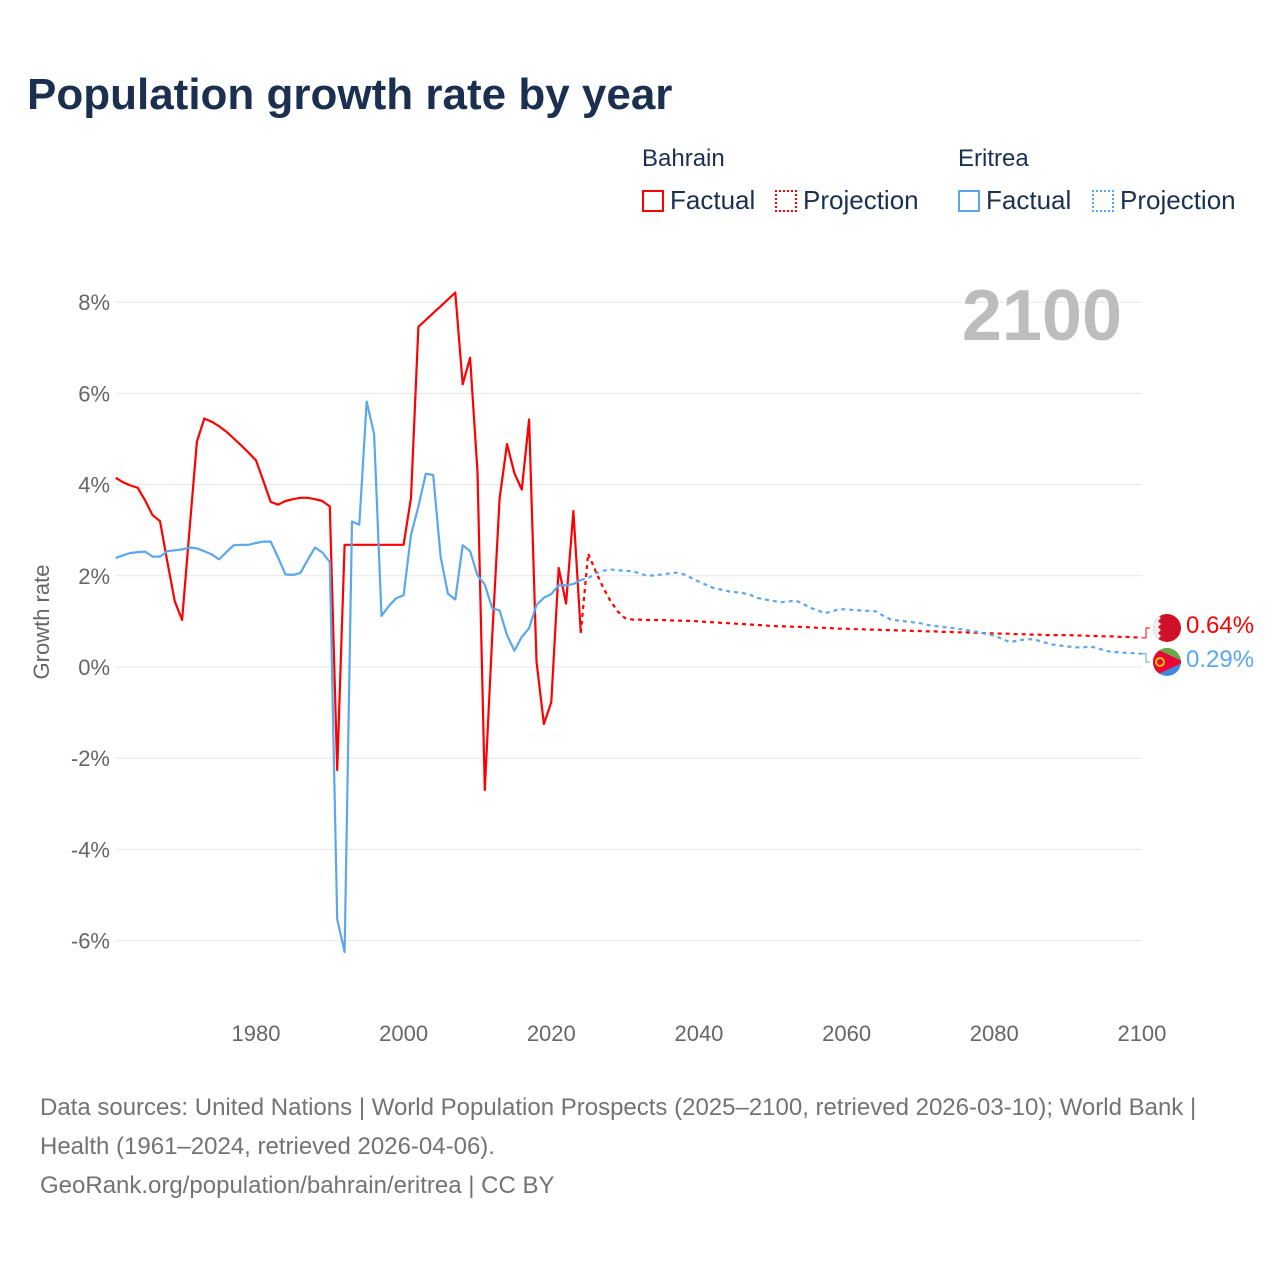 Image resolution: width=1280 pixels, height=1280 pixels. What do you see at coordinates (861, 611) in the screenshot?
I see `series-eritrea-projection` at bounding box center [861, 611].